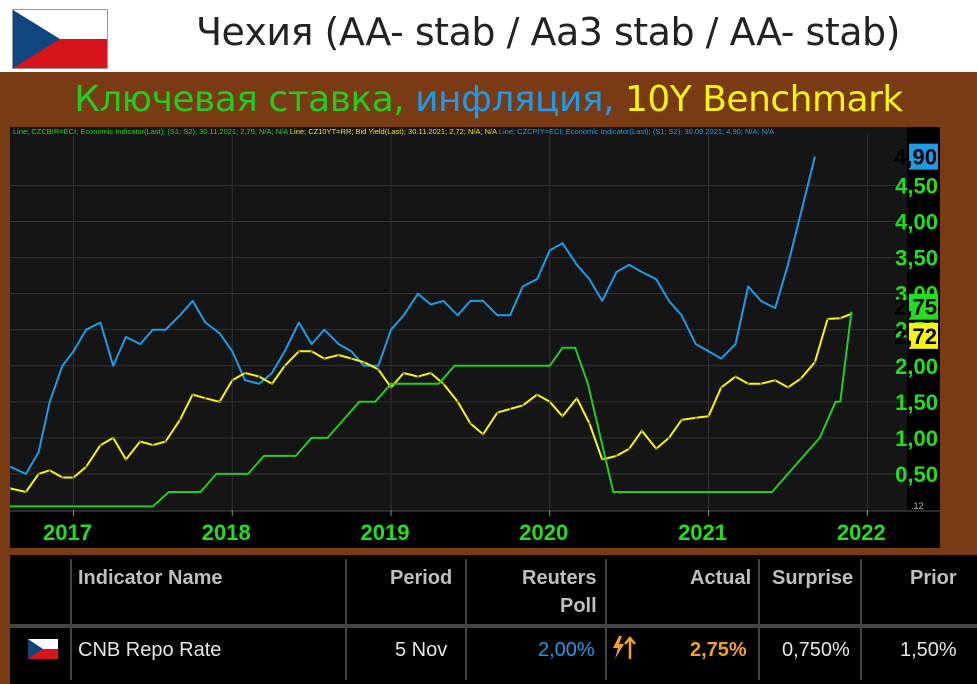  Describe the element at coordinates (421, 650) in the screenshot. I see `row-period: 5 Nov` at that location.